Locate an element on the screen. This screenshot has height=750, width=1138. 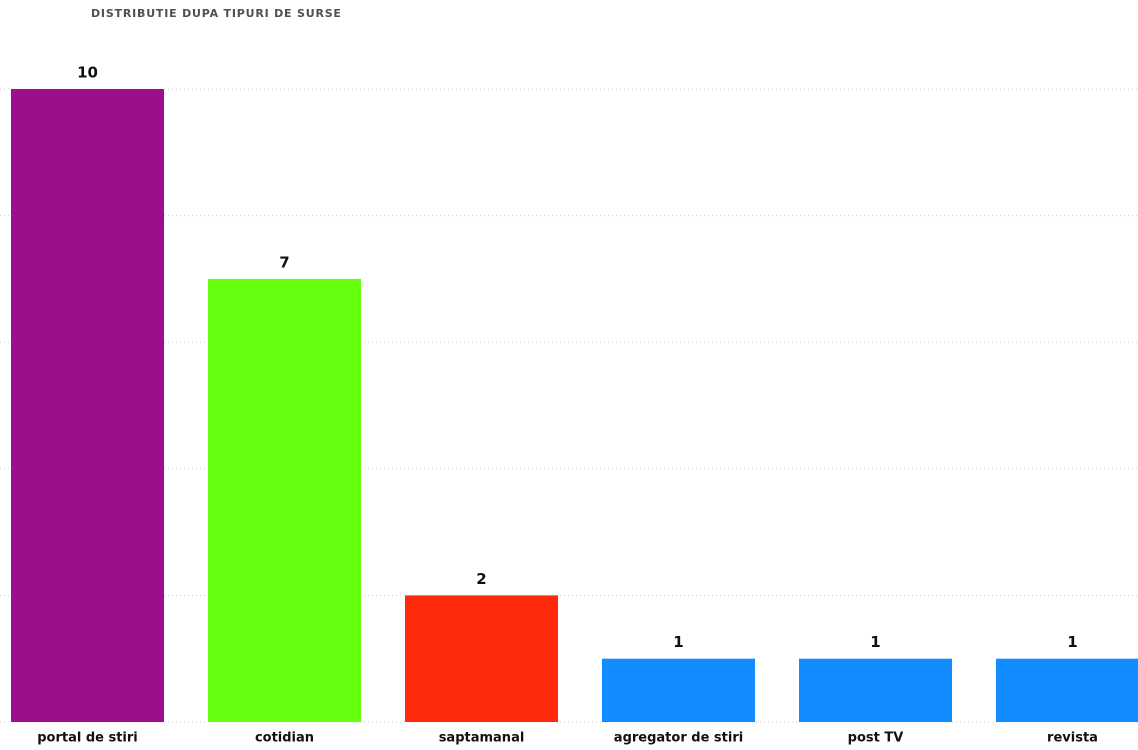
x-tick-label: agregator de stiri is located at coordinates (678, 738).